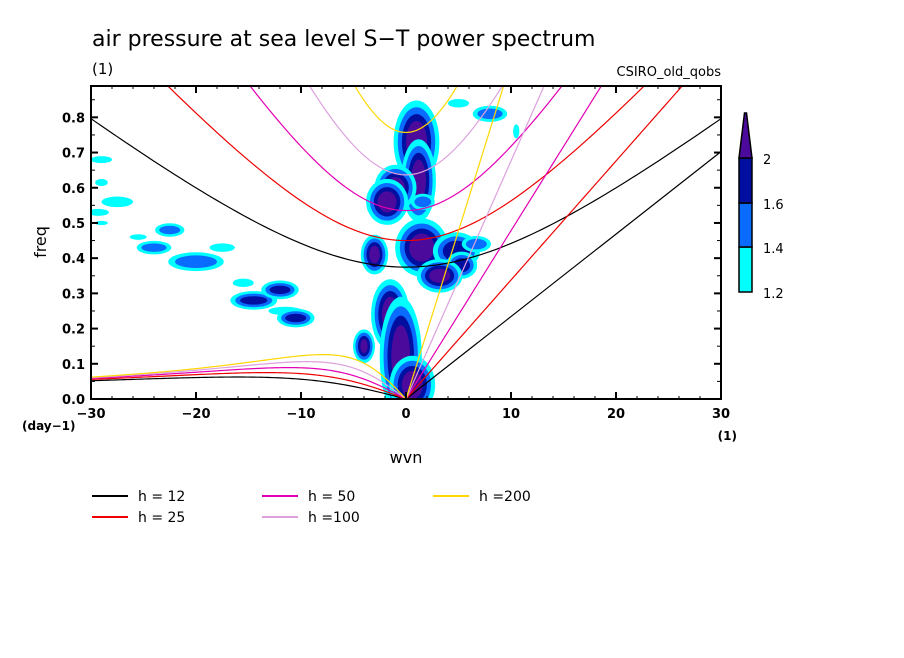 The width and height of the screenshot is (904, 658). What do you see at coordinates (767, 160) in the screenshot?
I see `colorbar-label: 2` at bounding box center [767, 160].